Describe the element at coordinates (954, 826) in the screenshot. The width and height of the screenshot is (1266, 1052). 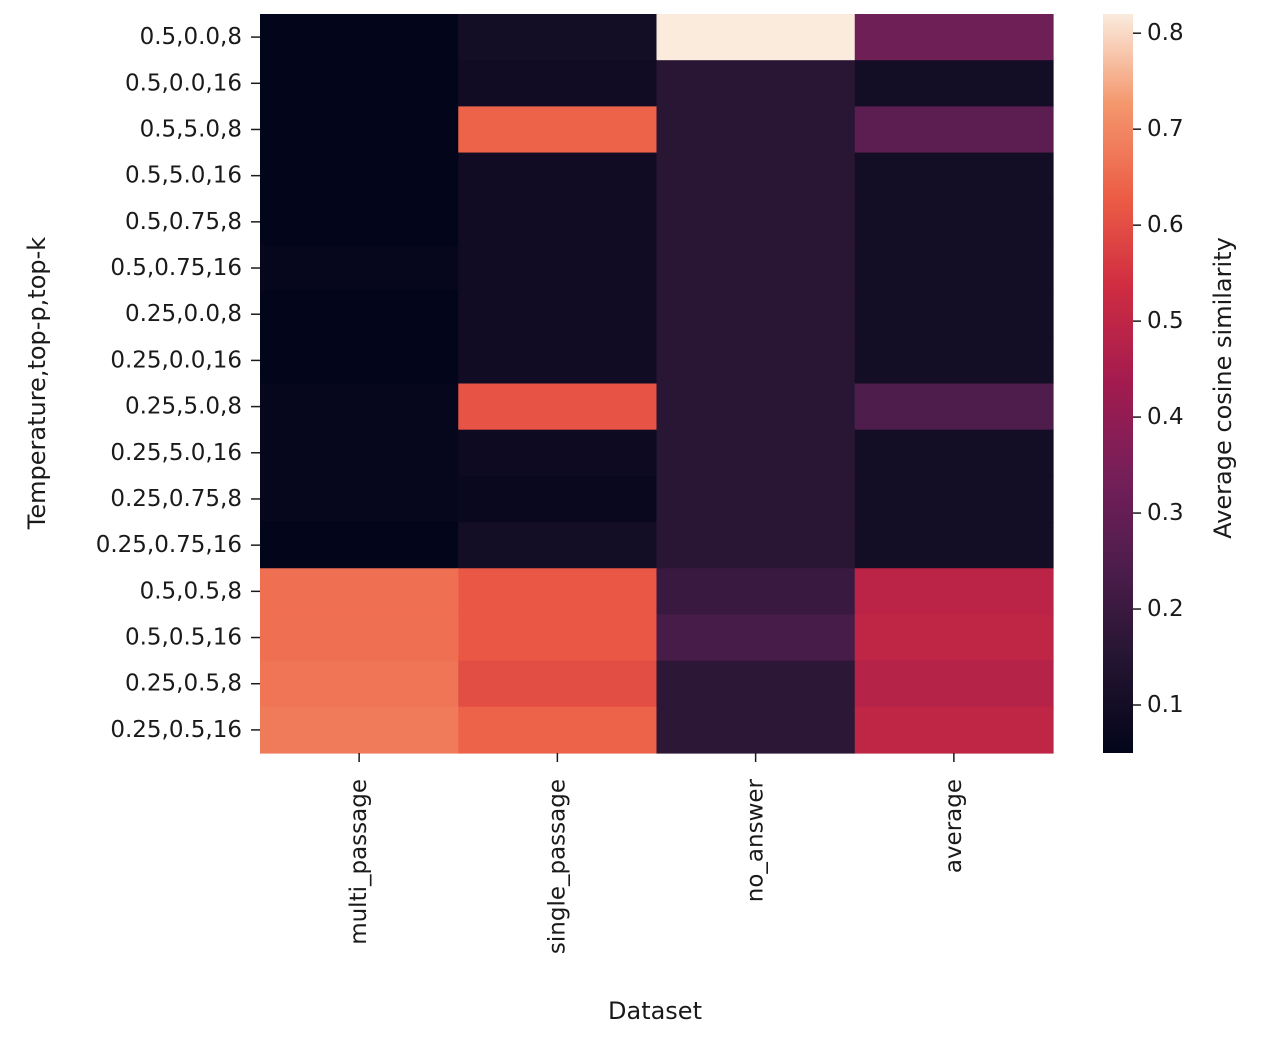
I see `x-tick-label: average` at that location.